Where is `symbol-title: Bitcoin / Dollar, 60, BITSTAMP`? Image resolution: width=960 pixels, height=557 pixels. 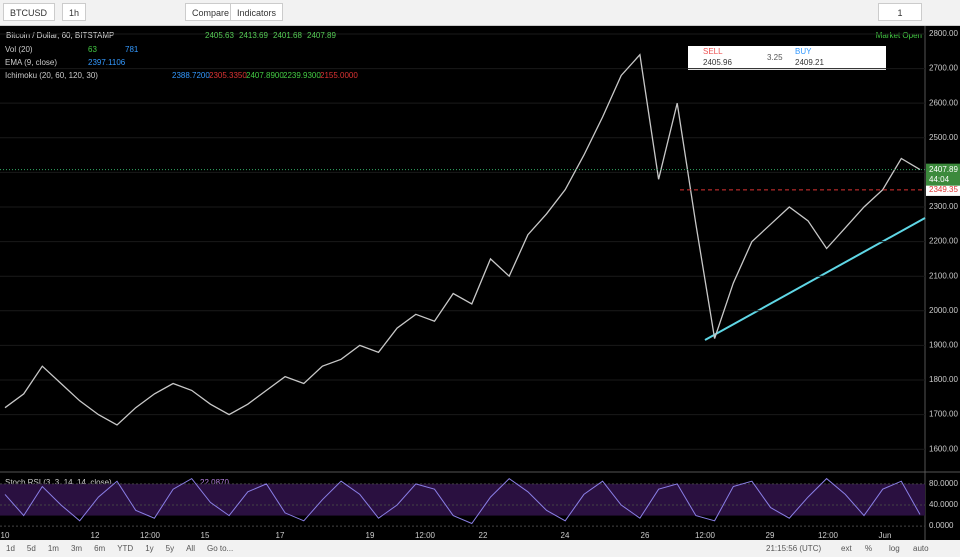
symbol-title: Bitcoin / Dollar, 60, BITSTAMP is located at coordinates (60, 35).